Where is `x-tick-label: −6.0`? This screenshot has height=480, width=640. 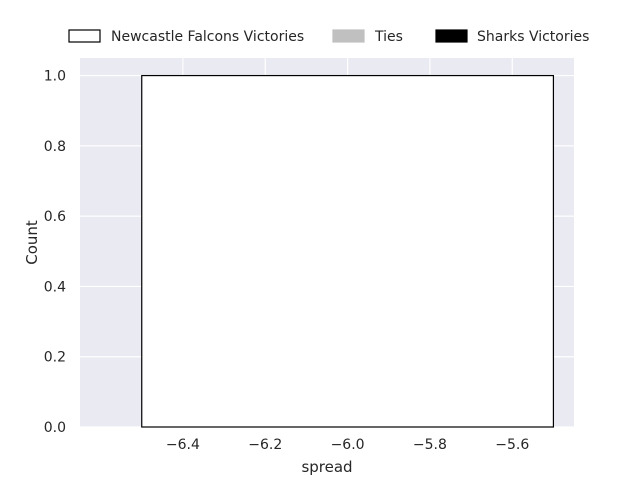 x-tick-label: −6.0 is located at coordinates (348, 445).